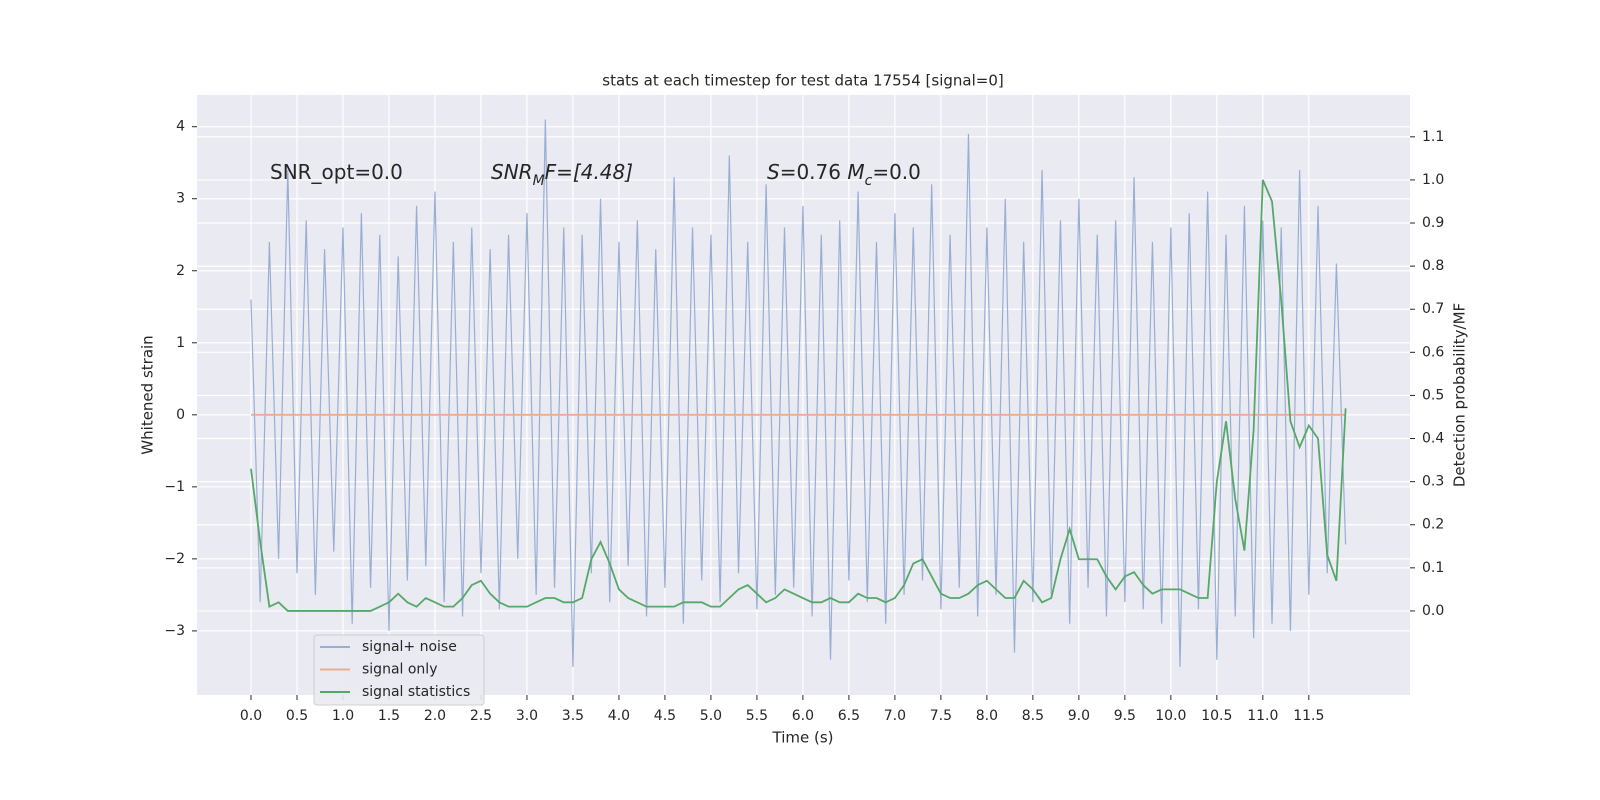  I want to click on x-tick-label: 11.5, so click(1308, 716).